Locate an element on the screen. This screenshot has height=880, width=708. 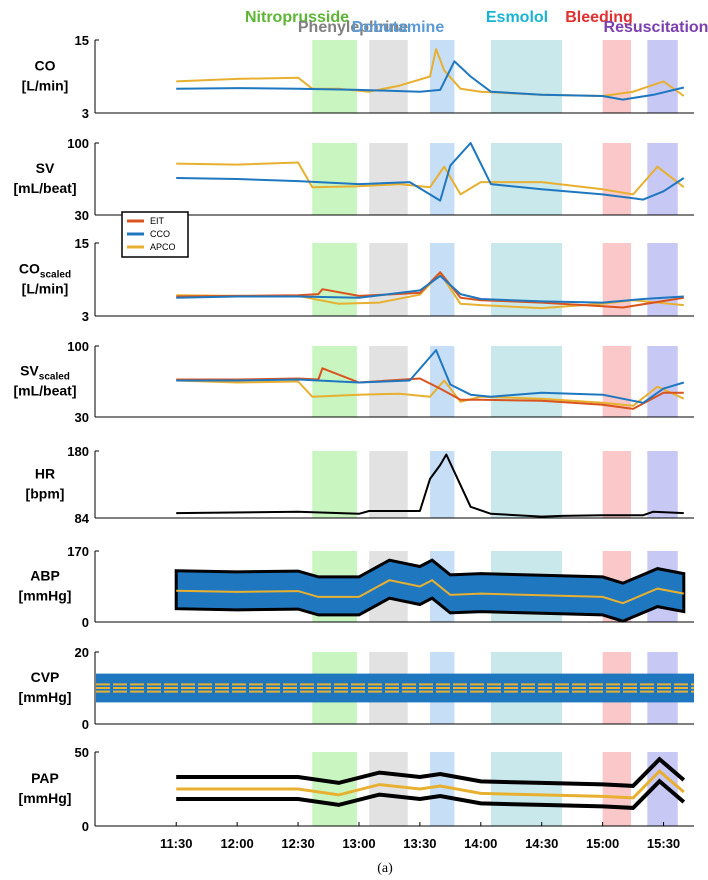
event-label: Nitroprusside is located at coordinates (297, 17).